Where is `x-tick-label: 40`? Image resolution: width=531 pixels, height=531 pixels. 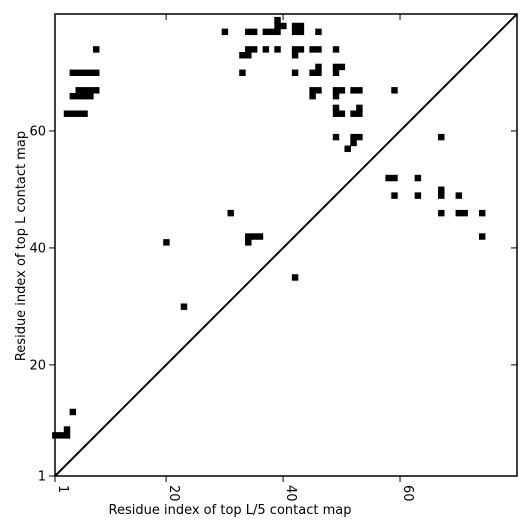
x-tick-label: 40 is located at coordinates (290, 493).